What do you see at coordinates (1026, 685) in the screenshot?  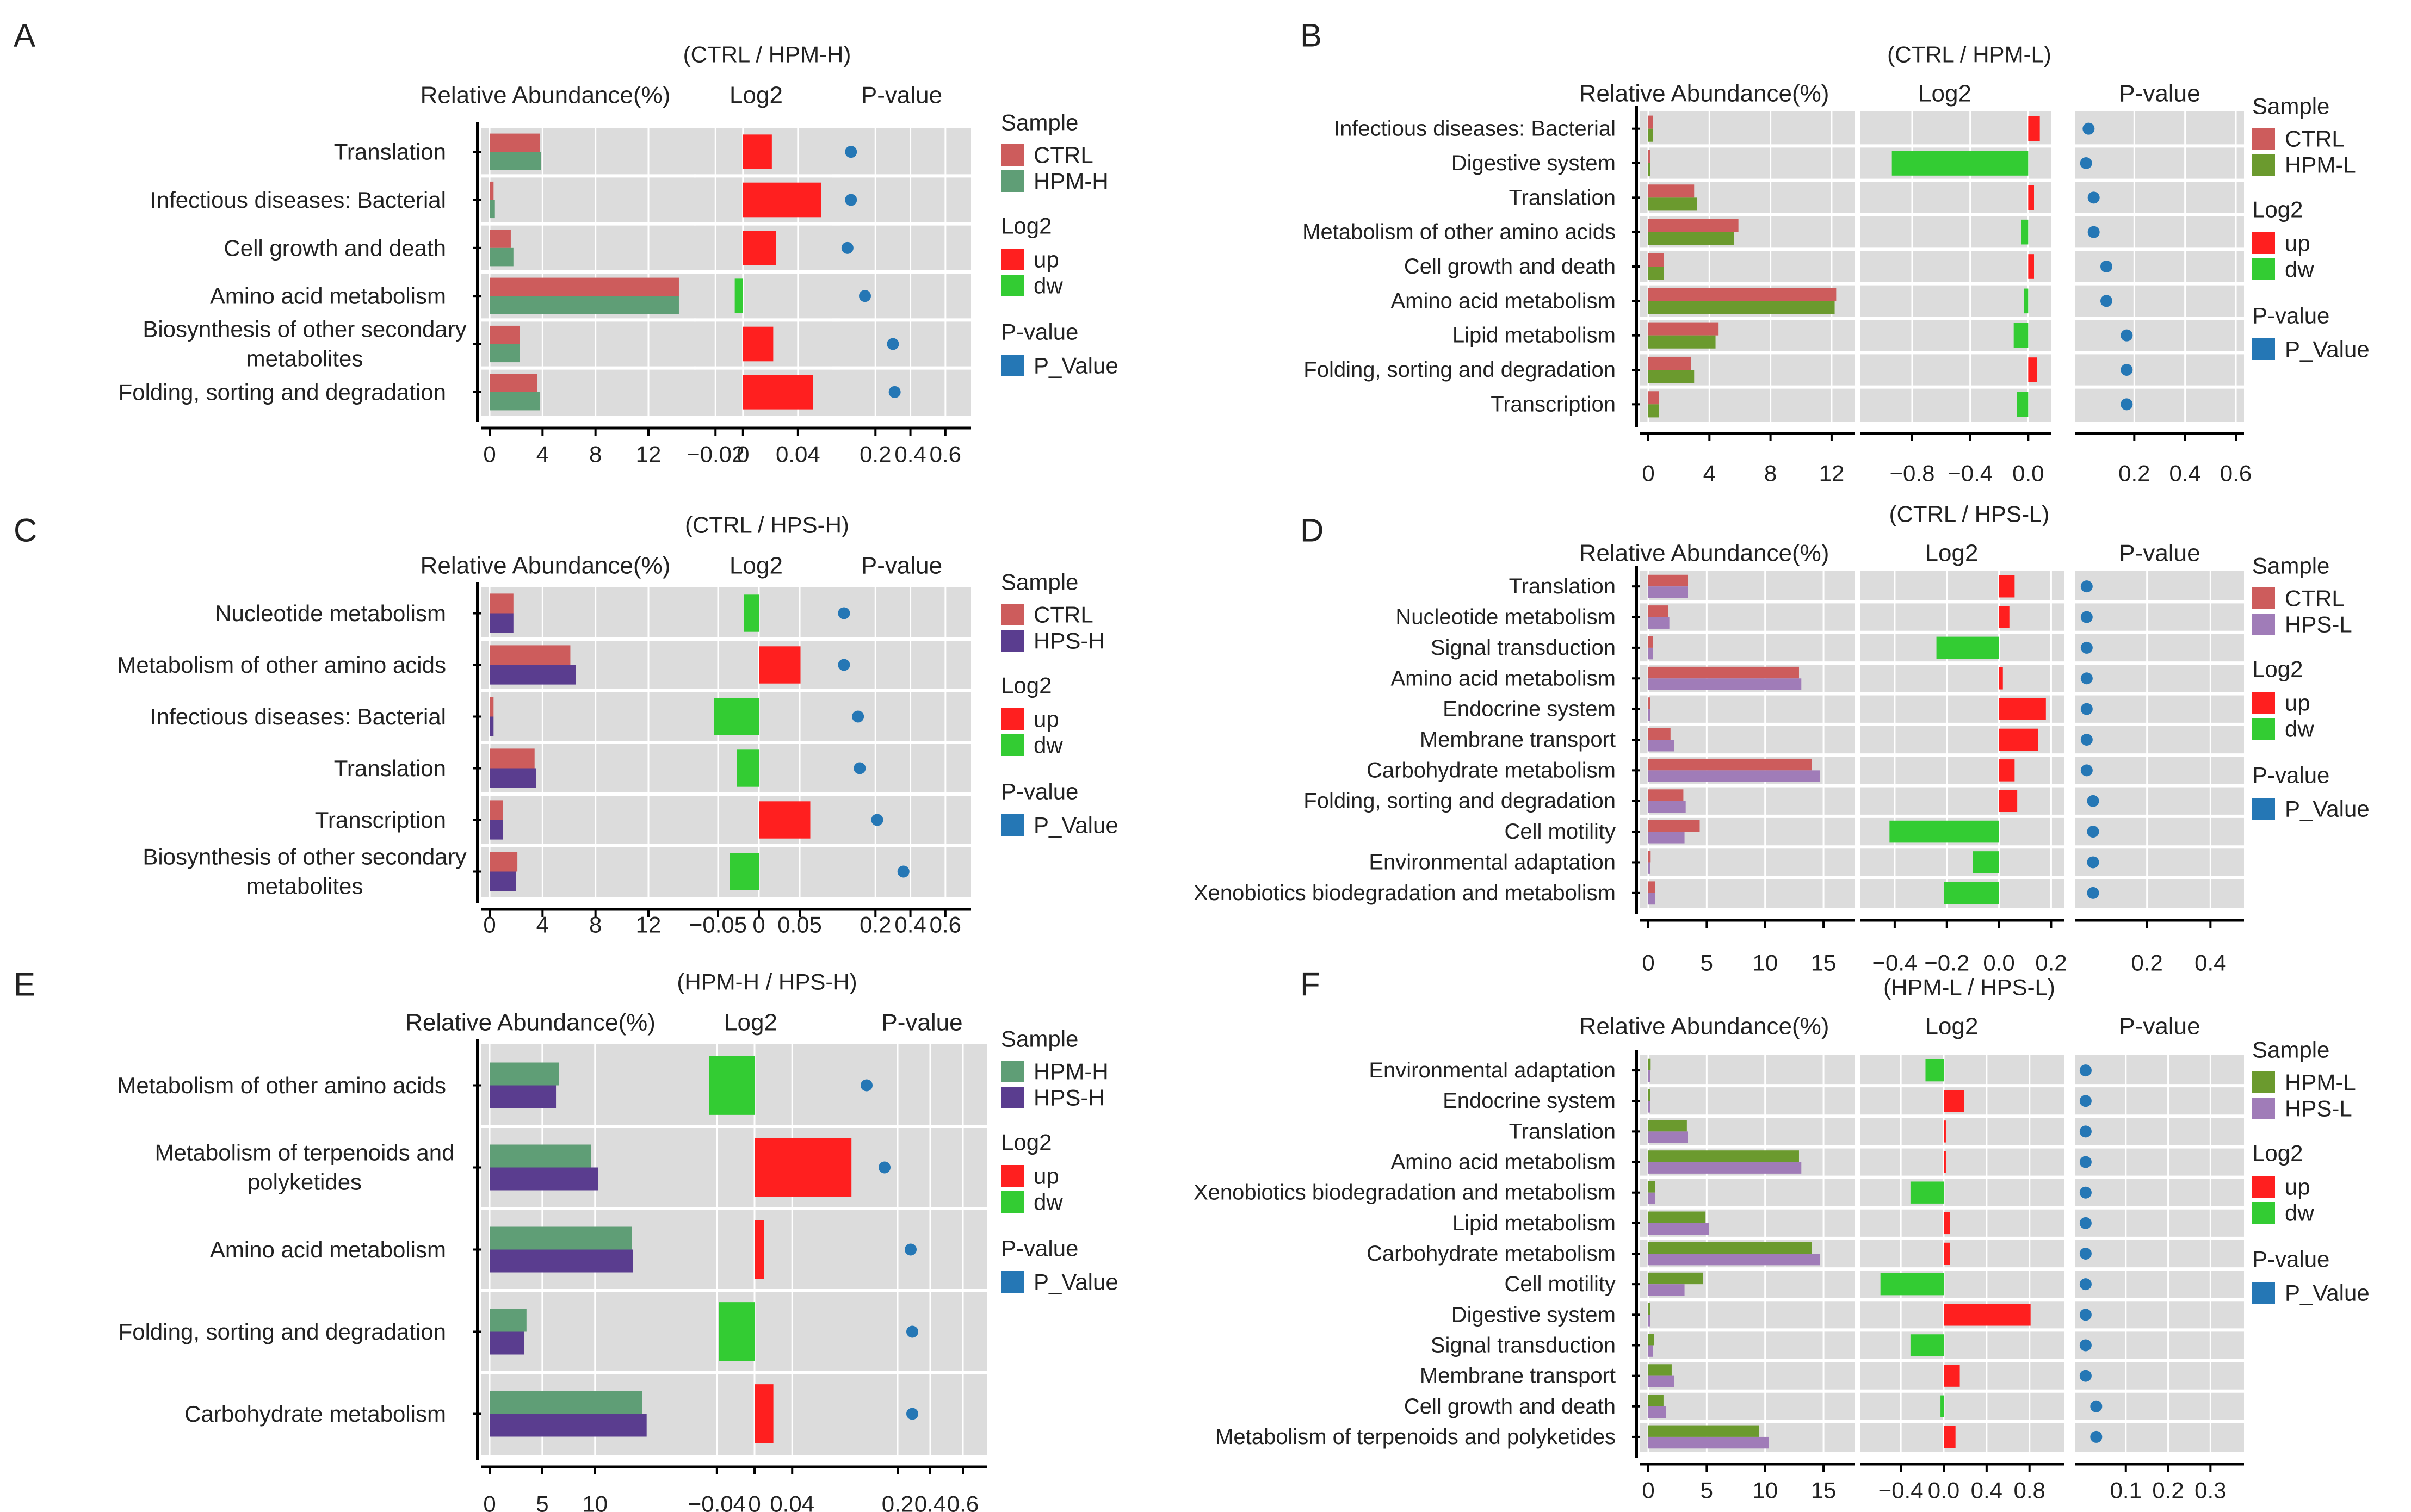 I see `legend-log2-title: Log2` at bounding box center [1026, 685].